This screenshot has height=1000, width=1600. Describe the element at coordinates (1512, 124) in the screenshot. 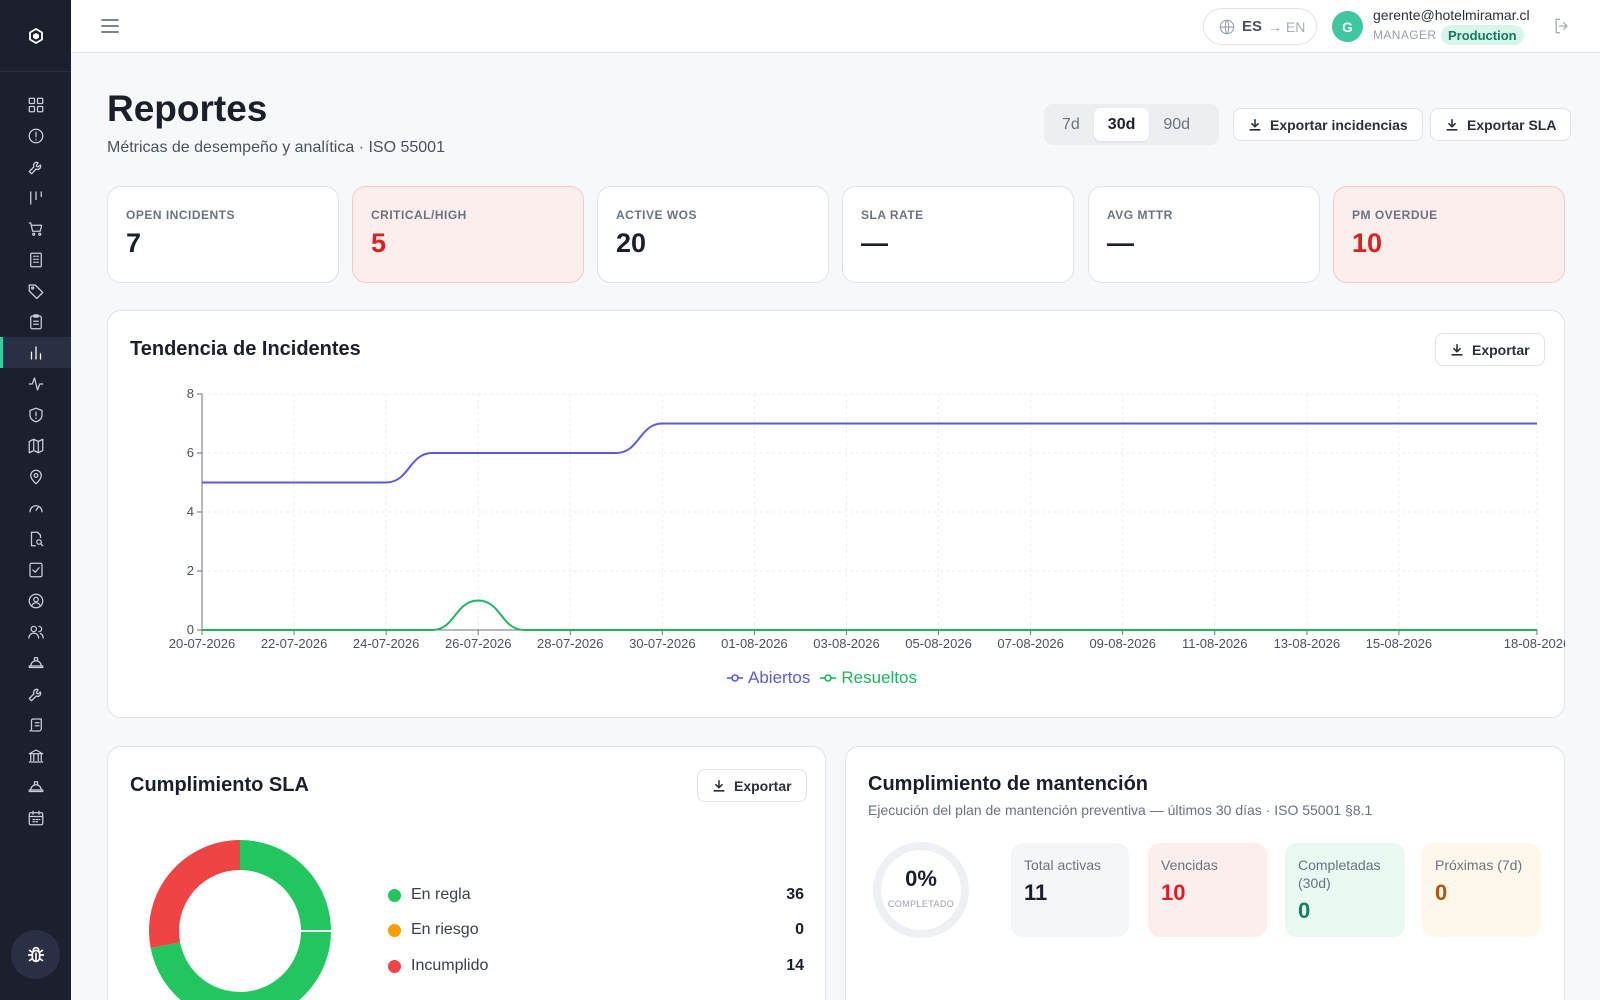

I see `export-sla-label: Exportar SLA` at that location.